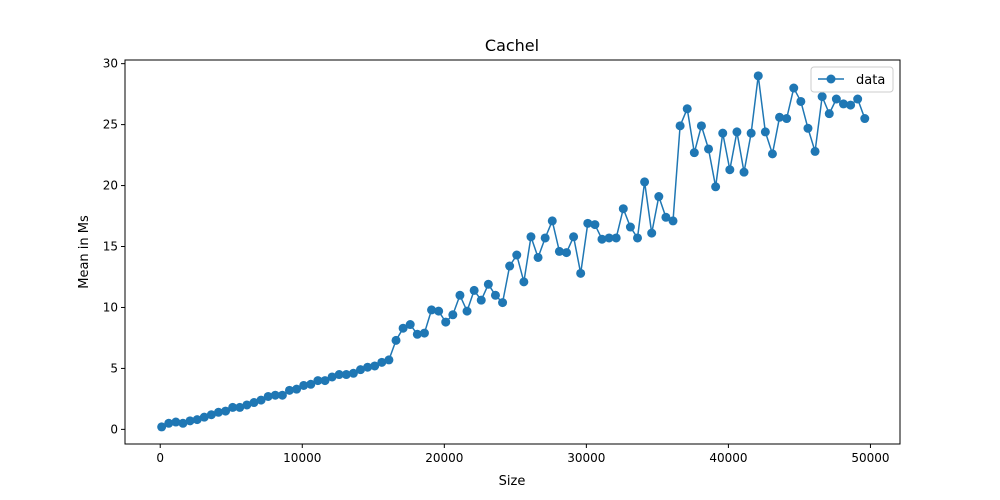 This screenshot has height=500, width=1000. Describe the element at coordinates (302, 458) in the screenshot. I see `x-tick-label: 10000` at that location.